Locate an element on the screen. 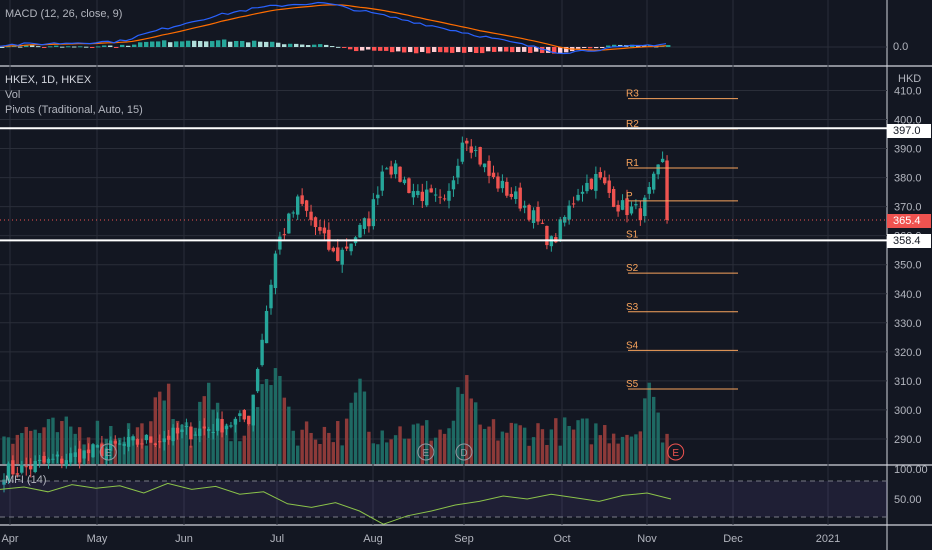  dividend-marker-circle is located at coordinates (464, 452).